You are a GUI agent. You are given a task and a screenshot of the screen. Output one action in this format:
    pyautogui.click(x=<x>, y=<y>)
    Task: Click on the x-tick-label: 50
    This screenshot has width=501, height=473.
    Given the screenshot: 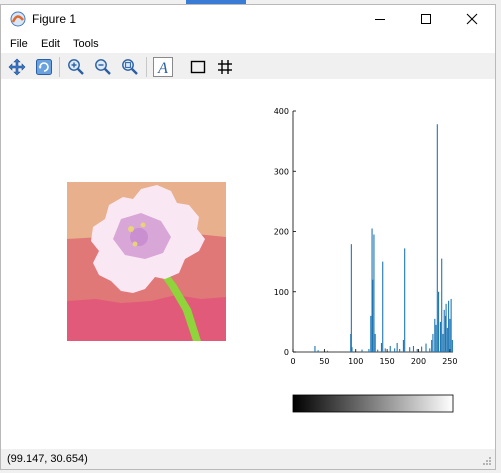 What is the action you would take?
    pyautogui.click(x=324, y=361)
    